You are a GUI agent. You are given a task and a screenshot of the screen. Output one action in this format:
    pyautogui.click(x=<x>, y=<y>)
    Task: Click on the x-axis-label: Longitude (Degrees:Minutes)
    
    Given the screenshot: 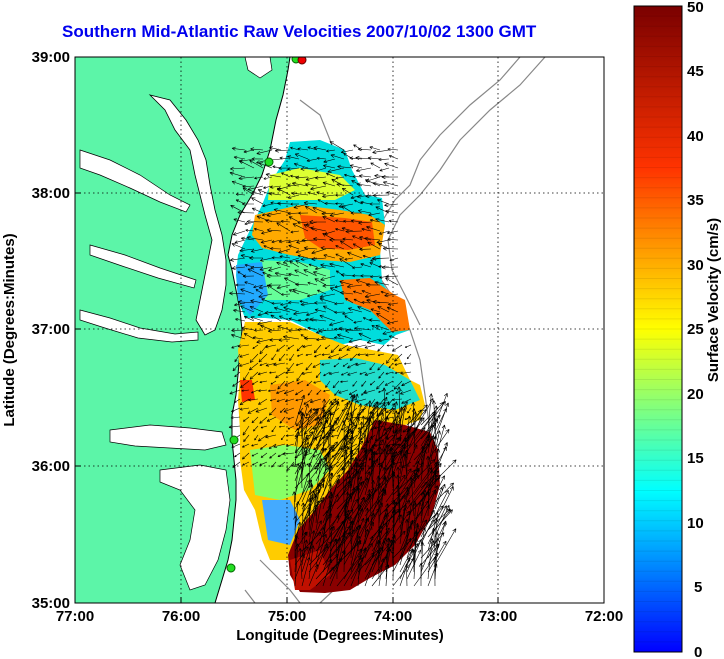 What is the action you would take?
    pyautogui.click(x=340, y=635)
    